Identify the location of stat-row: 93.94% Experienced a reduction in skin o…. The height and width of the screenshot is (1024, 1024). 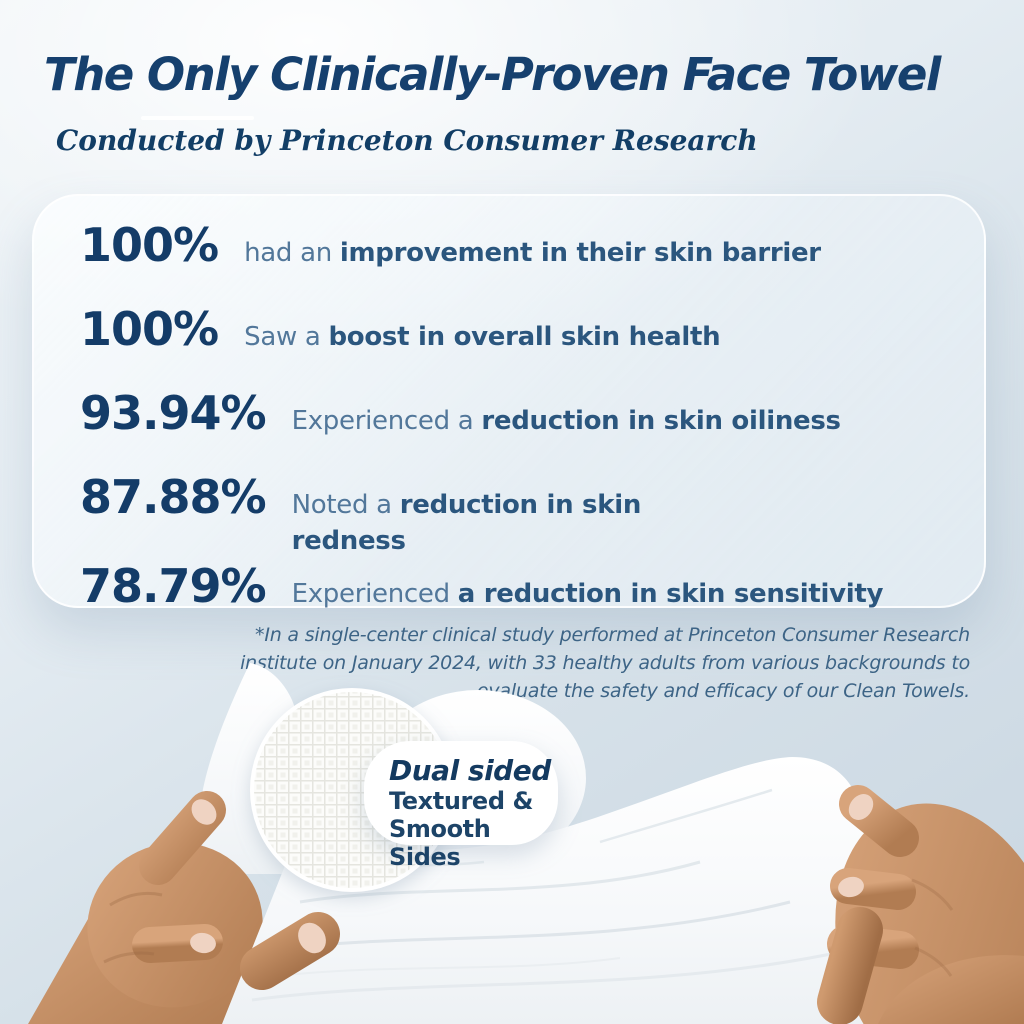
(518, 415).